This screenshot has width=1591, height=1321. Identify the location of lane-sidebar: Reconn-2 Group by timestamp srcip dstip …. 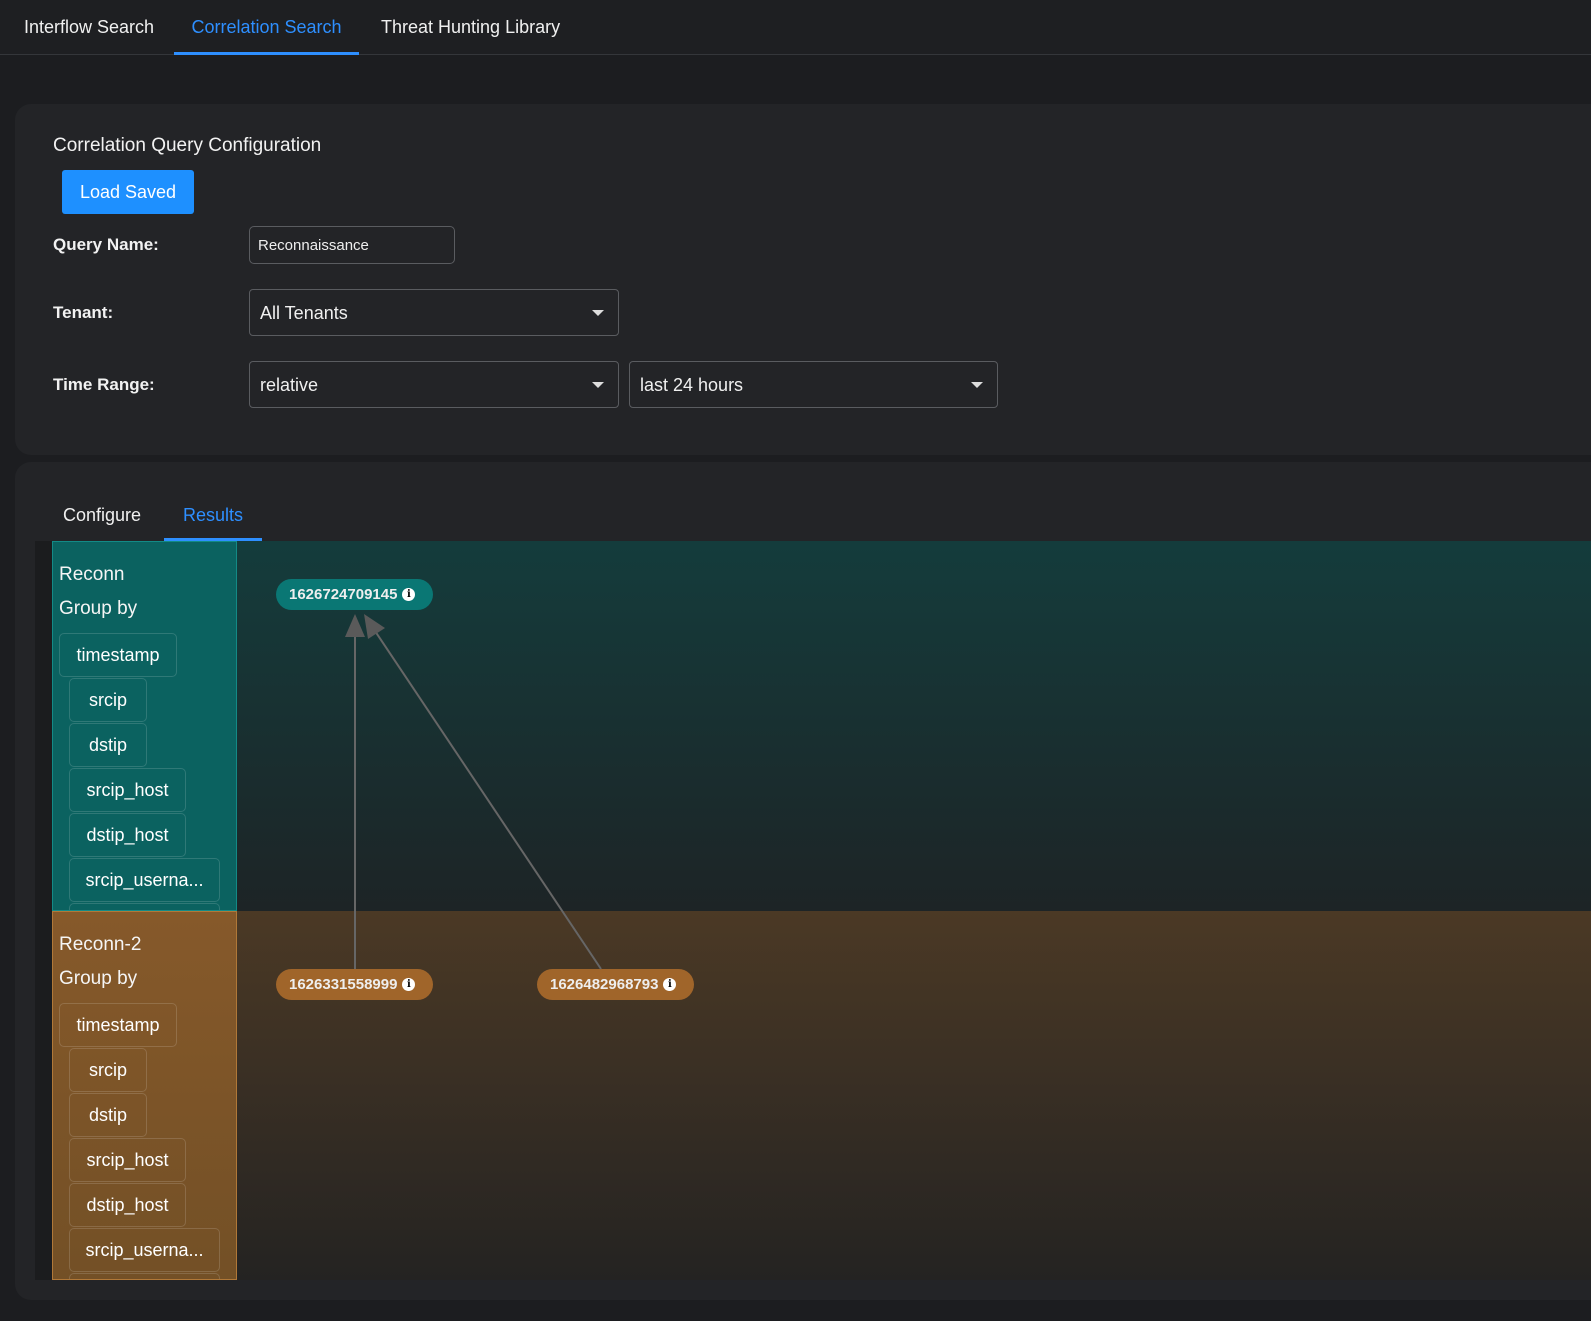
(144, 1095).